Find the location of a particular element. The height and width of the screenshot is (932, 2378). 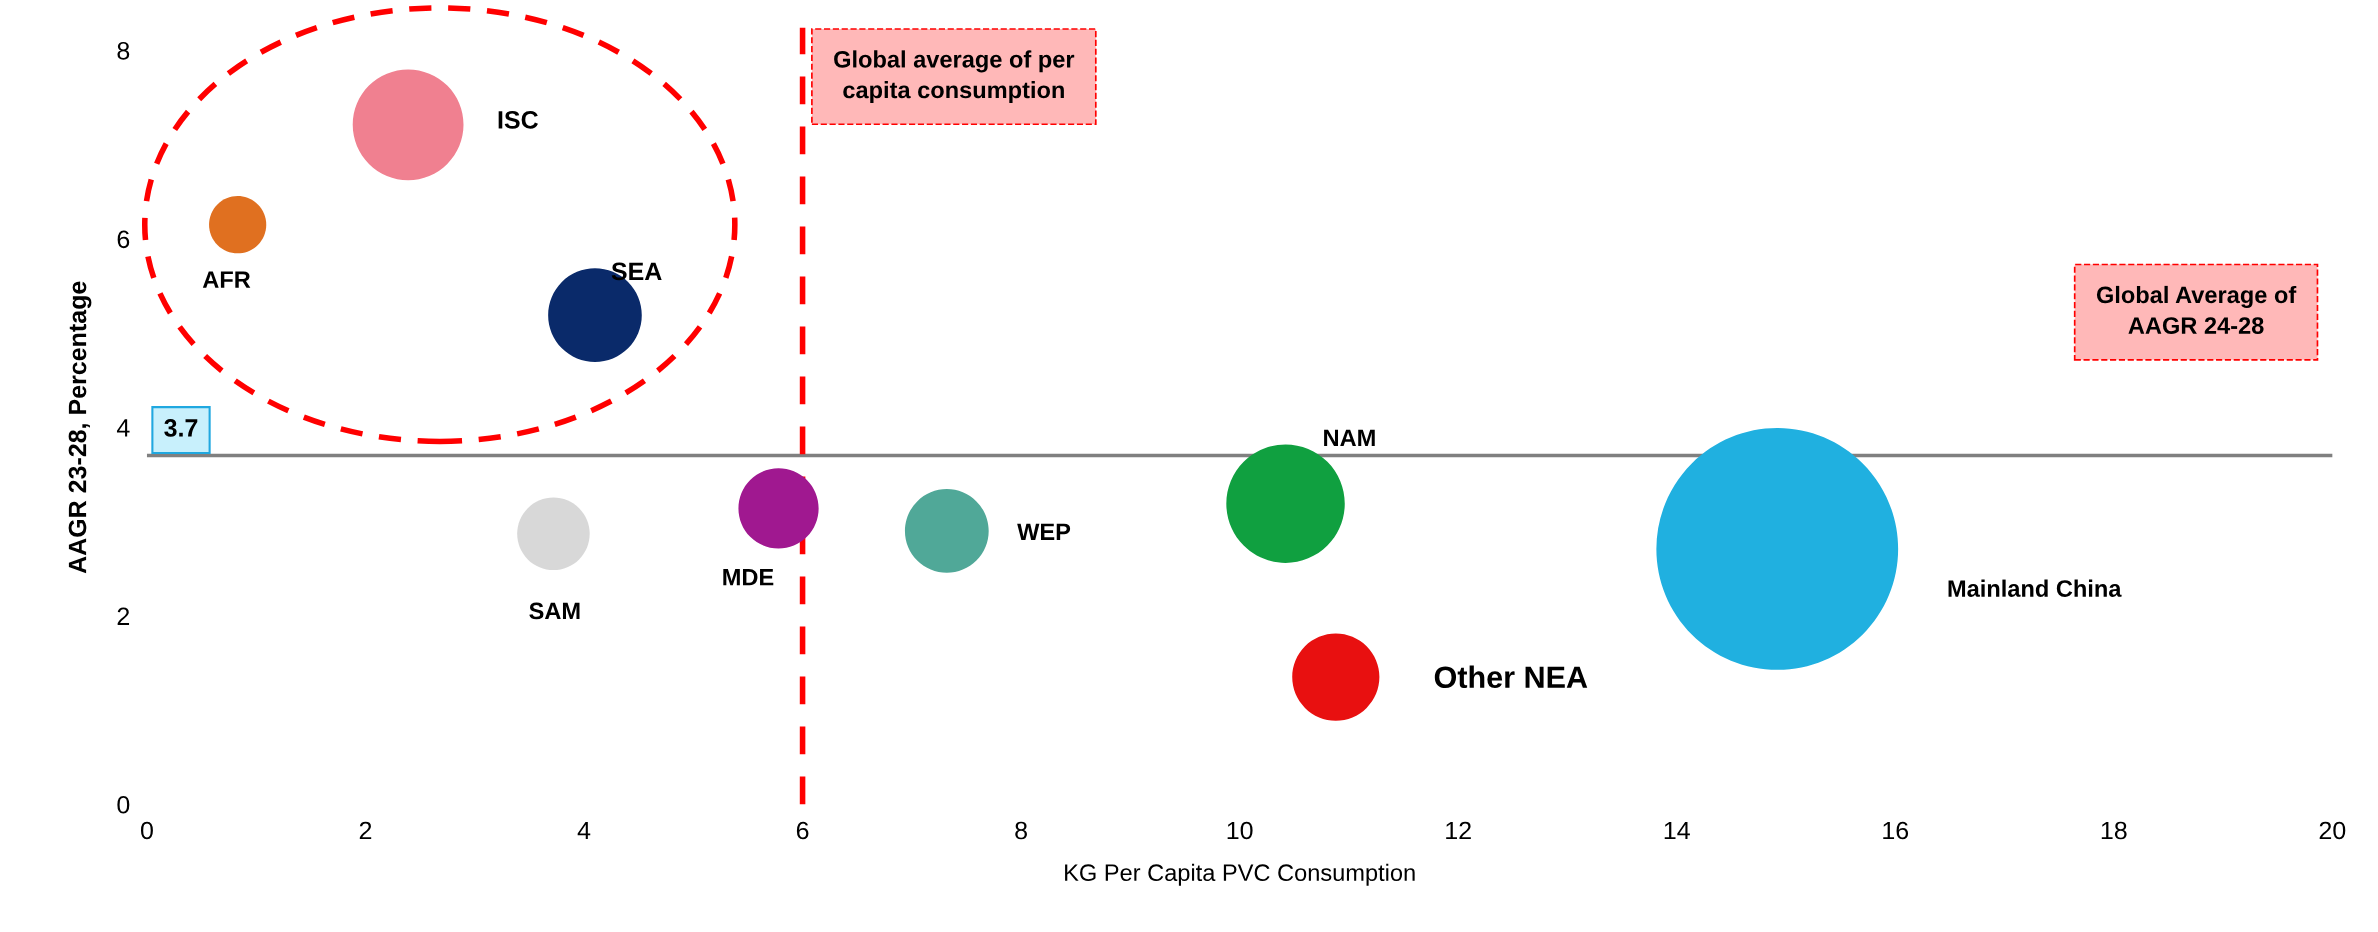

series-label: ISC is located at coordinates (518, 120).